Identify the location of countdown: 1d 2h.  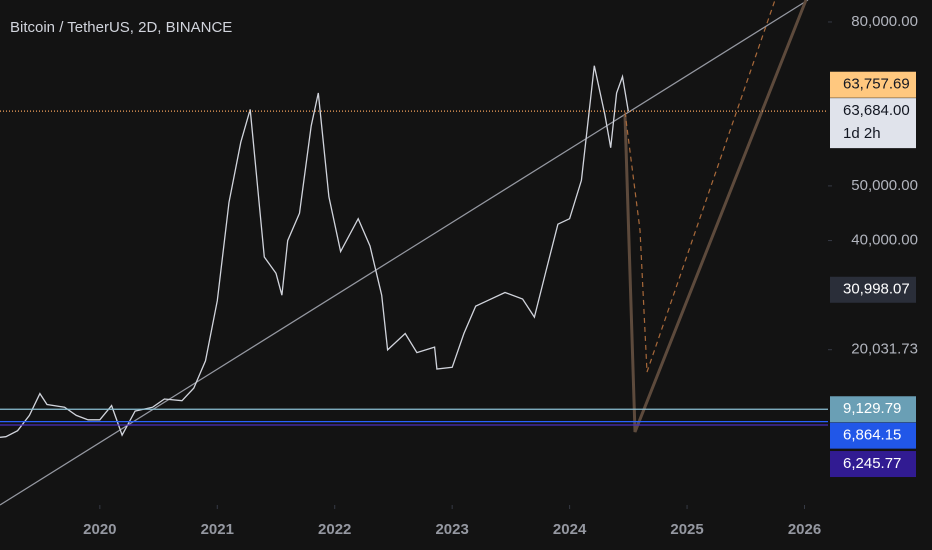
(862, 133).